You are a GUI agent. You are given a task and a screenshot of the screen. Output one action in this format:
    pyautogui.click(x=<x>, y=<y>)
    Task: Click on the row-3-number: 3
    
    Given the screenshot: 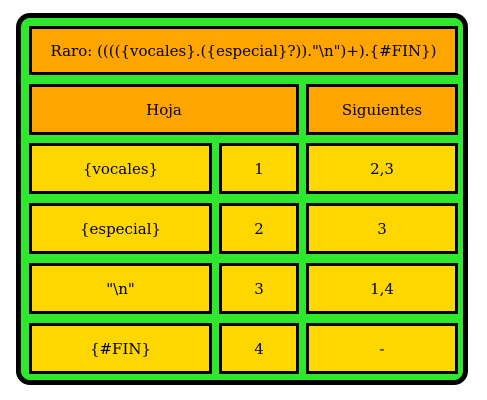 What is the action you would take?
    pyautogui.click(x=259, y=288)
    